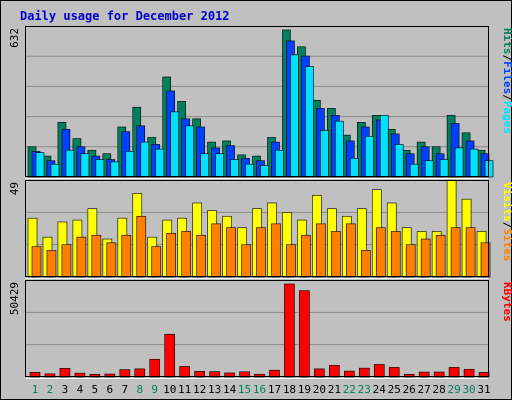 Image resolution: width=512 pixels, height=400 pixels. What do you see at coordinates (124, 389) in the screenshot?
I see `x-tick-label-day-7: 7` at bounding box center [124, 389].